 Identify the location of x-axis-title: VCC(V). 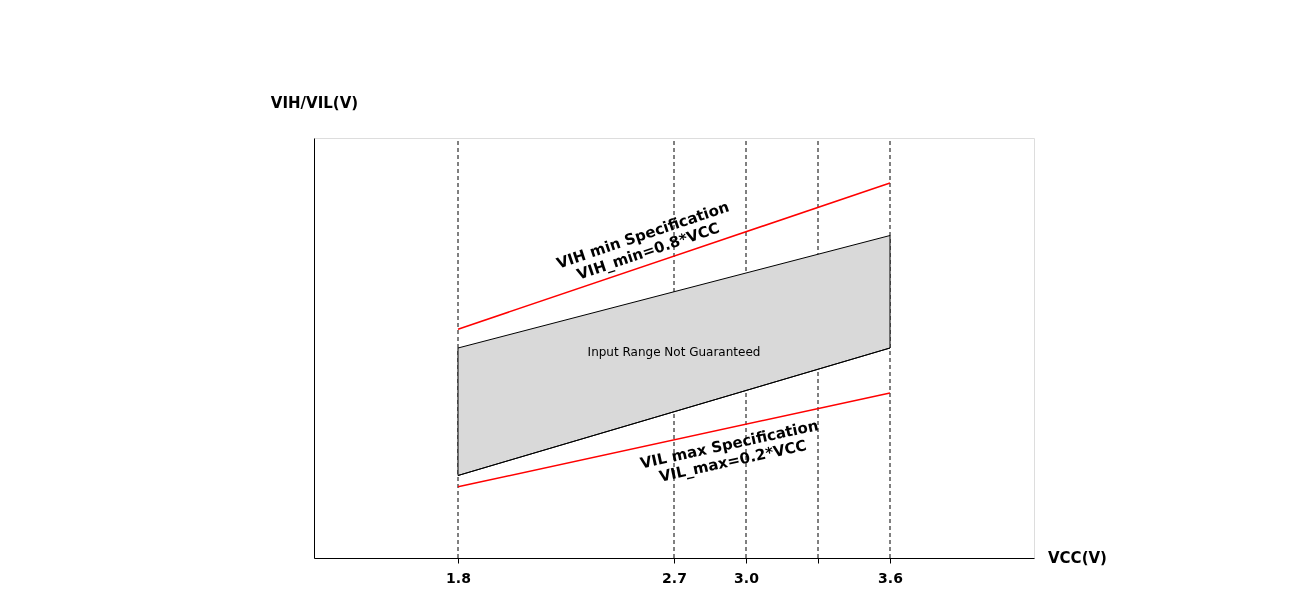
(1077, 558).